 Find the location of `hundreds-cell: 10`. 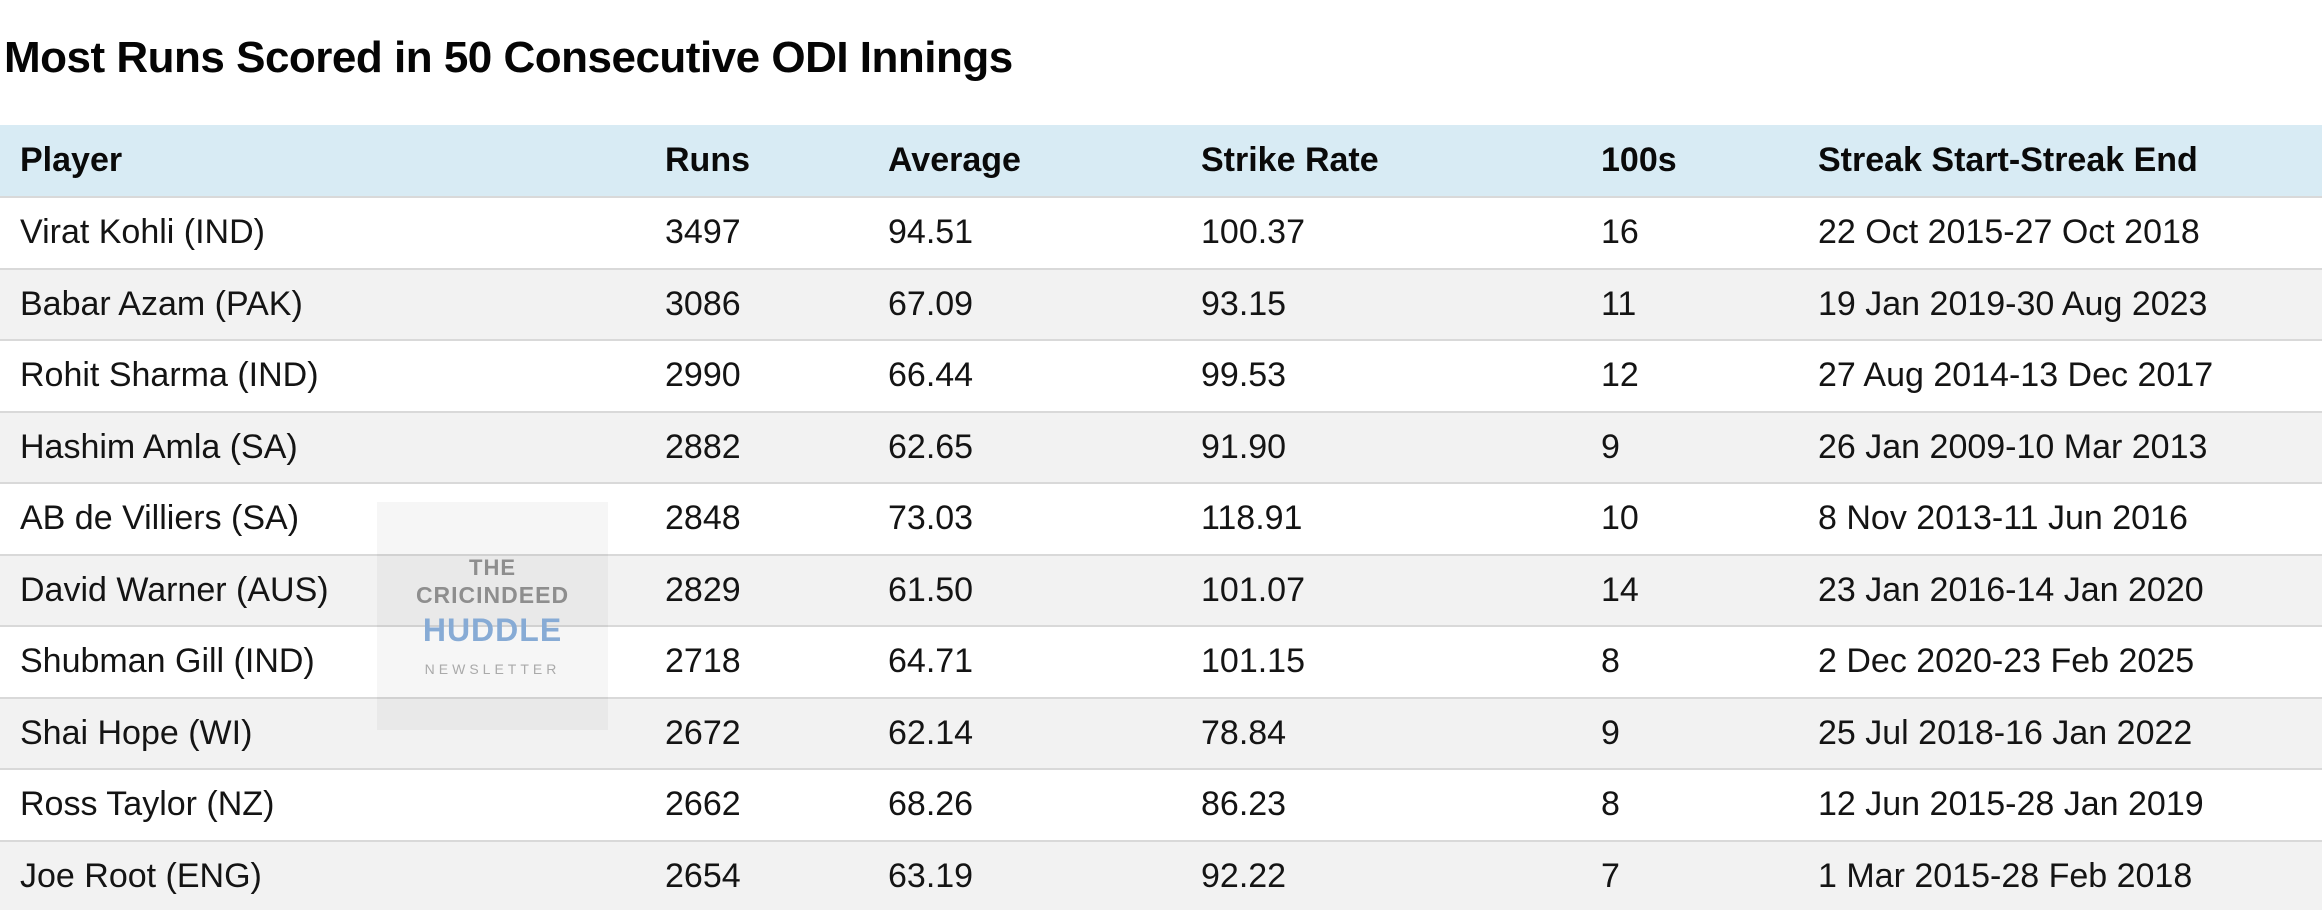

hundreds-cell: 10 is located at coordinates (1620, 518).